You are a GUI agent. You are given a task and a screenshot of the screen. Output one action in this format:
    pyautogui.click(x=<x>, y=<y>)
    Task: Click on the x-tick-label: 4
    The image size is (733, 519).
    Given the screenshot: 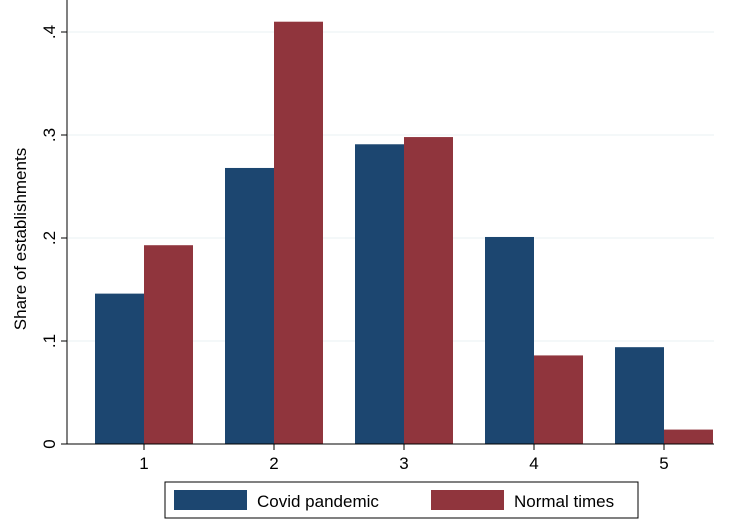 What is the action you would take?
    pyautogui.click(x=533, y=463)
    